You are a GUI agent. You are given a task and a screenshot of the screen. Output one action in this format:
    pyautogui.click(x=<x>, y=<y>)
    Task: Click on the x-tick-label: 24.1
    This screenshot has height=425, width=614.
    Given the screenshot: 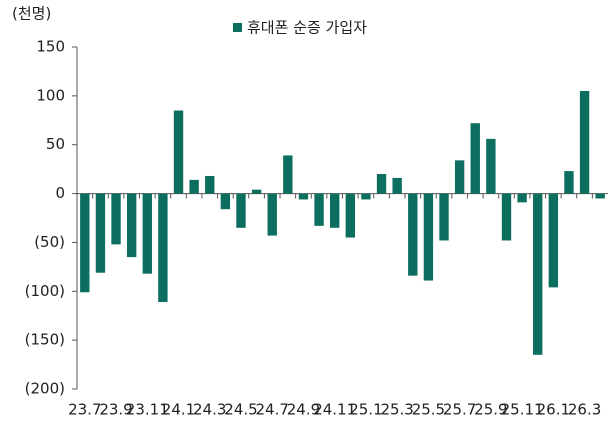 What is the action you would take?
    pyautogui.click(x=178, y=410)
    